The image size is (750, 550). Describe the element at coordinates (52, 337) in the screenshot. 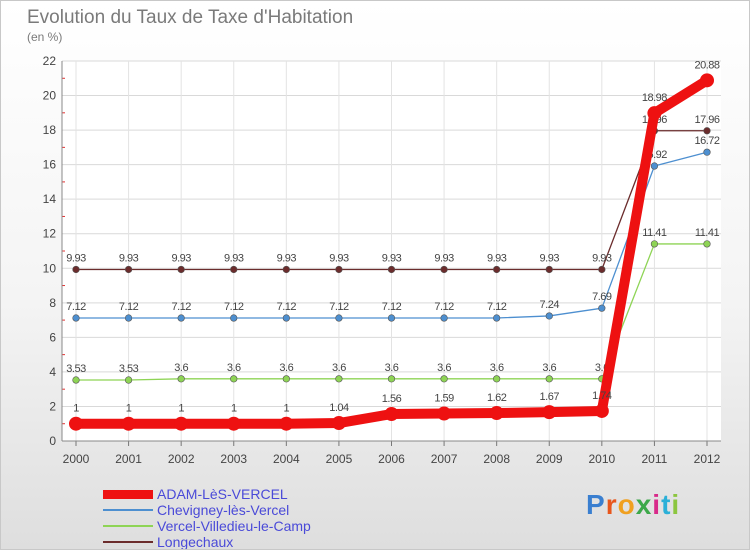

I see `y-tick-label: 6` at that location.